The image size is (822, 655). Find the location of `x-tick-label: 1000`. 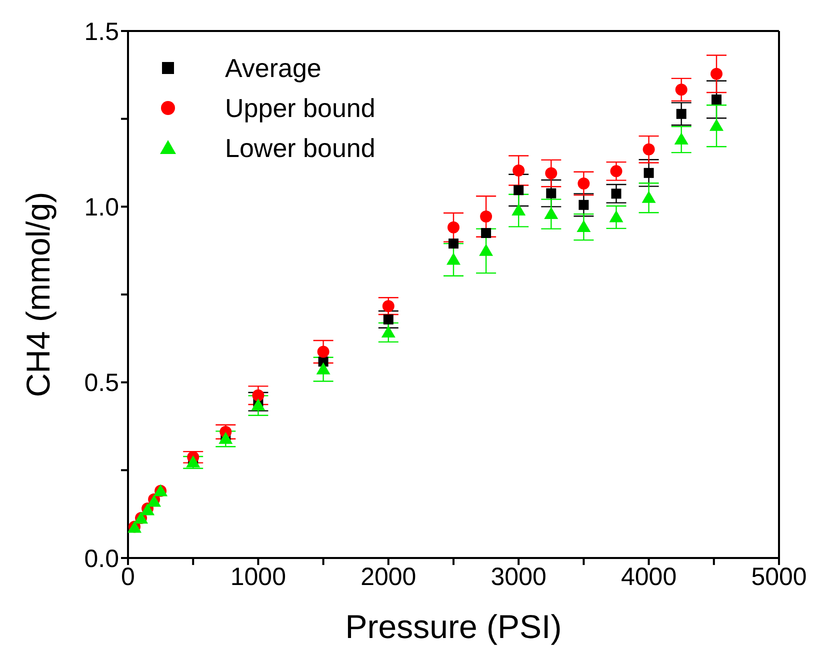

x-tick-label: 1000 is located at coordinates (258, 576).